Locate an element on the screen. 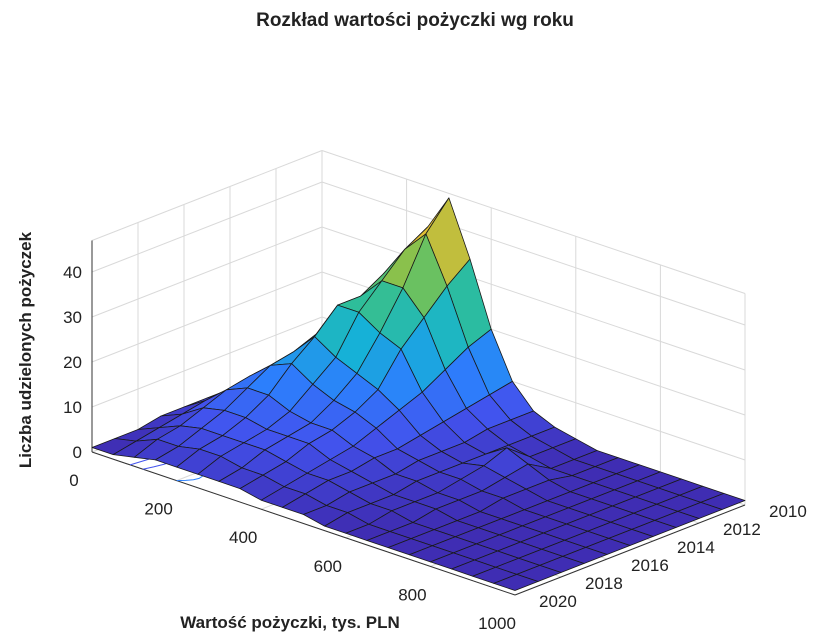 This screenshot has height=639, width=830. y-tick-label: 2018 is located at coordinates (604, 583).